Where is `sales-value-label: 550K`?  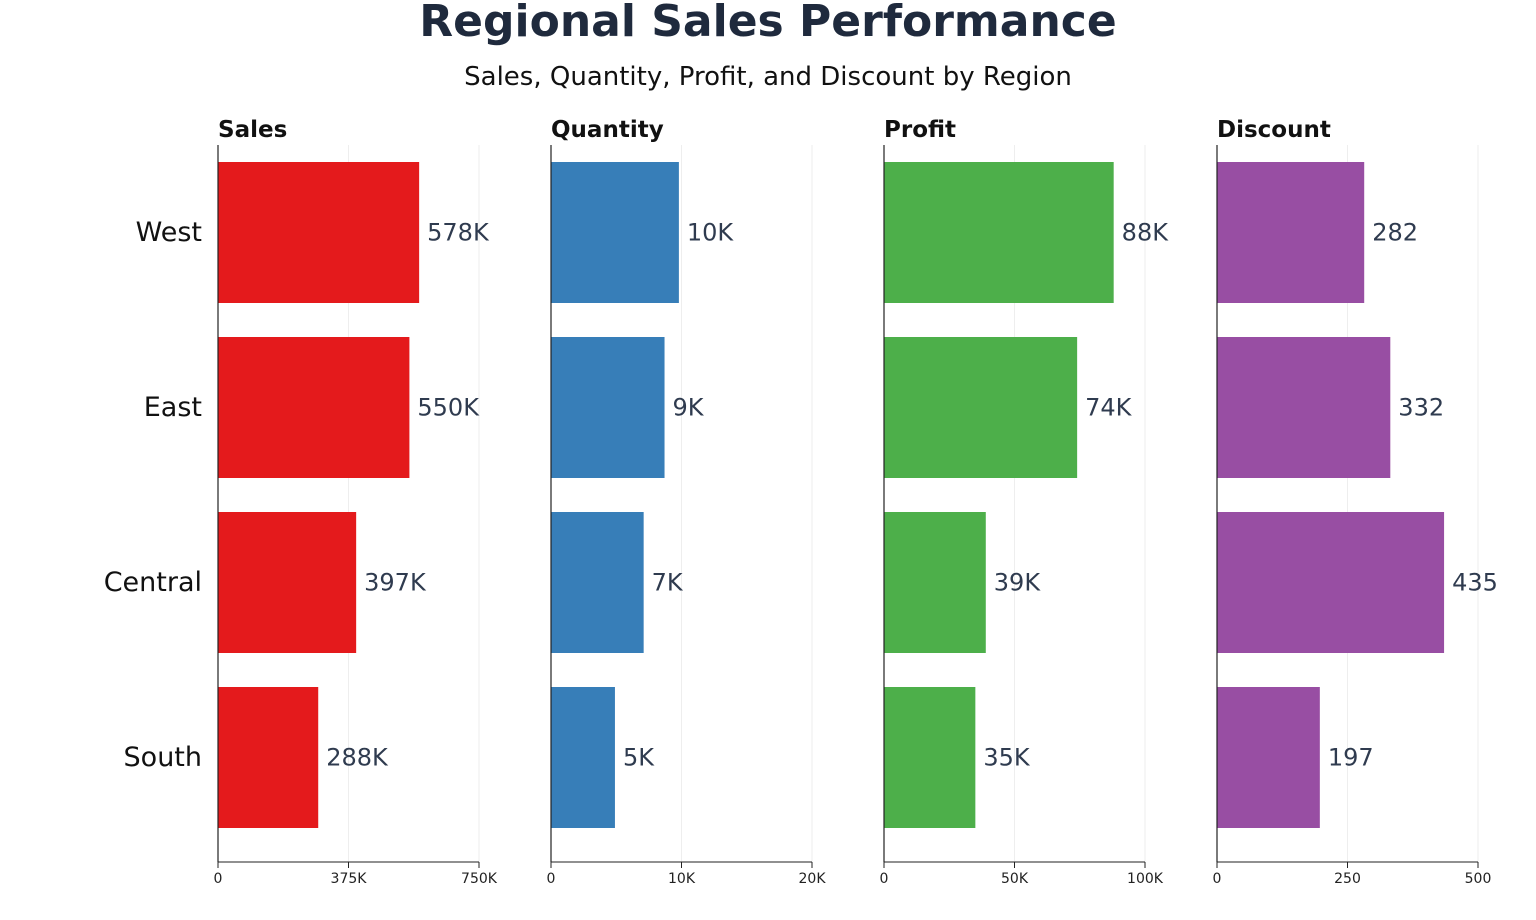
sales-value-label: 550K is located at coordinates (448, 408).